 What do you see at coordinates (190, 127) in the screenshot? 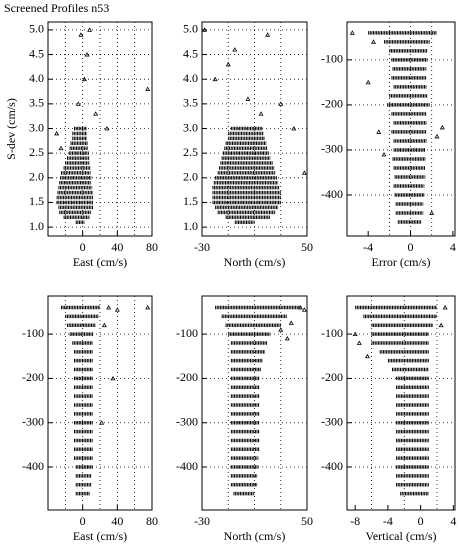
I see `y-tick-label: 3.0` at bounding box center [190, 127].